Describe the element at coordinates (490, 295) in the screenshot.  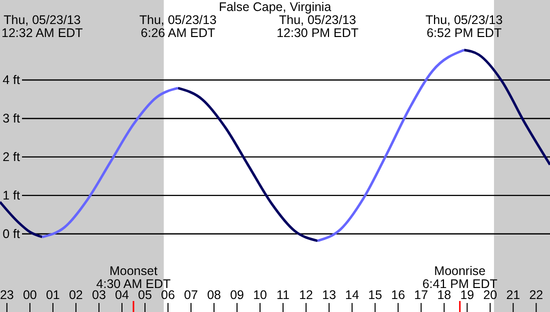
I see `x-tick-label: 20` at that location.